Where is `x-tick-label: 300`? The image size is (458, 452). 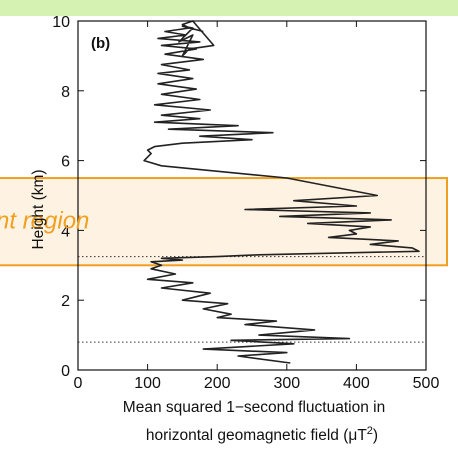 x-tick-label: 300 is located at coordinates (286, 383).